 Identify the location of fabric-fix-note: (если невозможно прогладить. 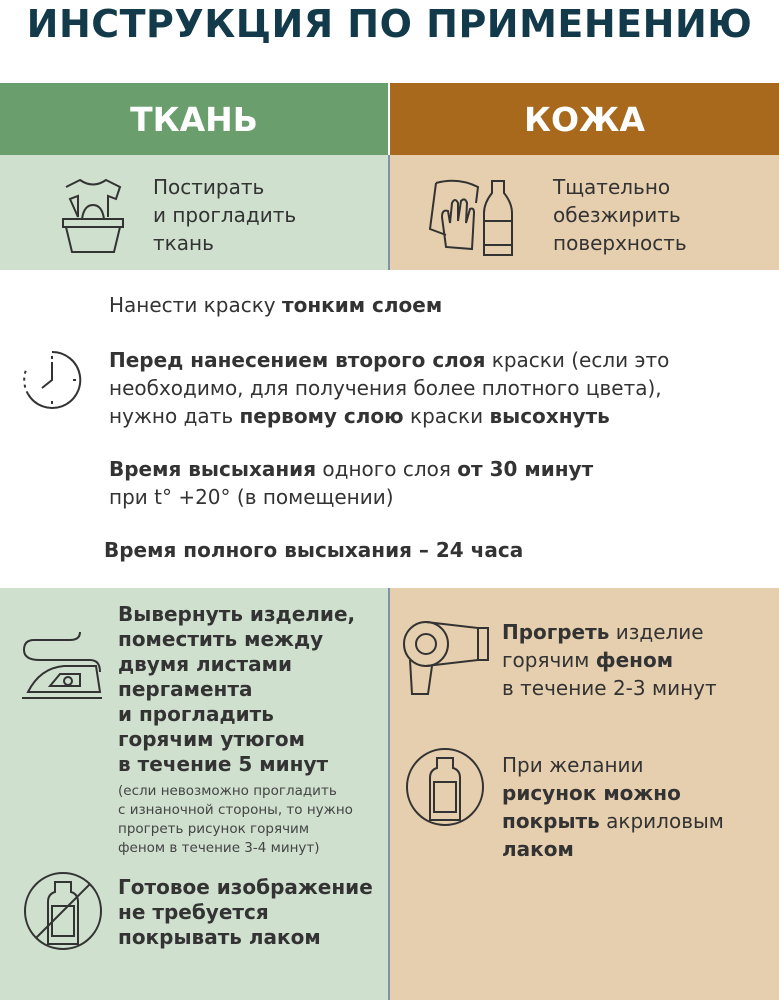
(227, 791).